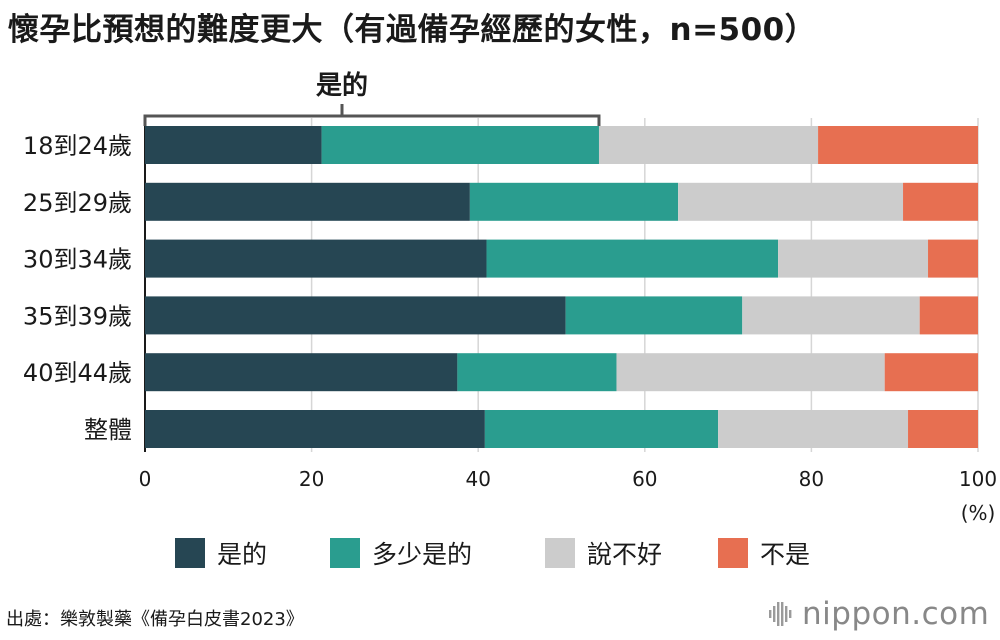  What do you see at coordinates (342, 85) in the screenshot?
I see `bracket-label: 是的` at bounding box center [342, 85].